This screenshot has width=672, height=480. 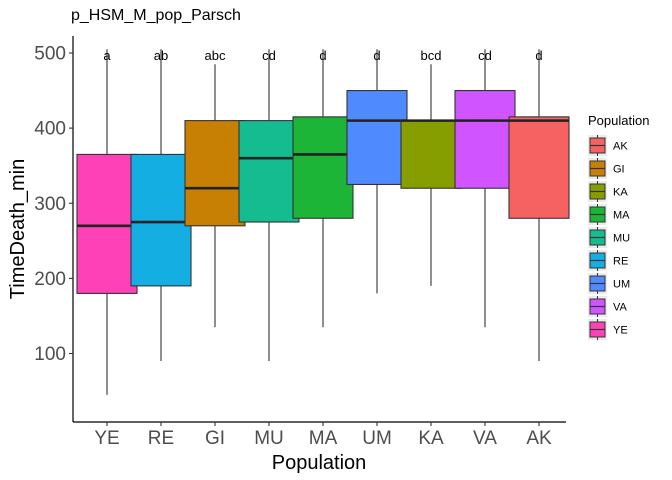 I want to click on legend-item-MA: MA, so click(x=609, y=214).